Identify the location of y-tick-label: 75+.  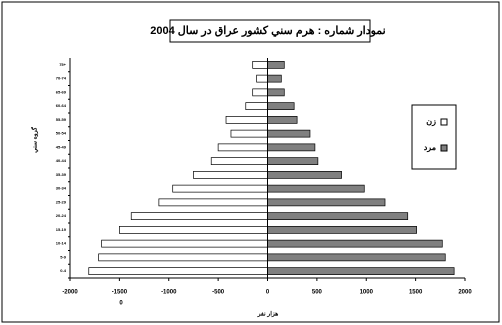
(62, 64).